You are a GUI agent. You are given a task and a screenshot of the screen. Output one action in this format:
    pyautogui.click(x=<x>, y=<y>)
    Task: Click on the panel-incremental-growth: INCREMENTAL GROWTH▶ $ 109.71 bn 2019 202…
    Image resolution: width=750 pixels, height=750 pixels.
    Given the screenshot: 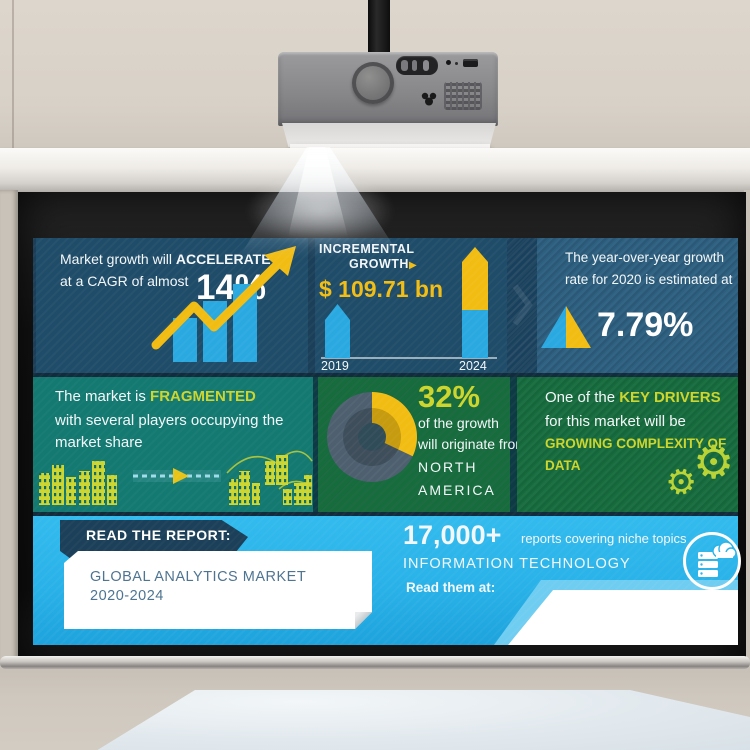 What is the action you would take?
    pyautogui.click(x=411, y=305)
    